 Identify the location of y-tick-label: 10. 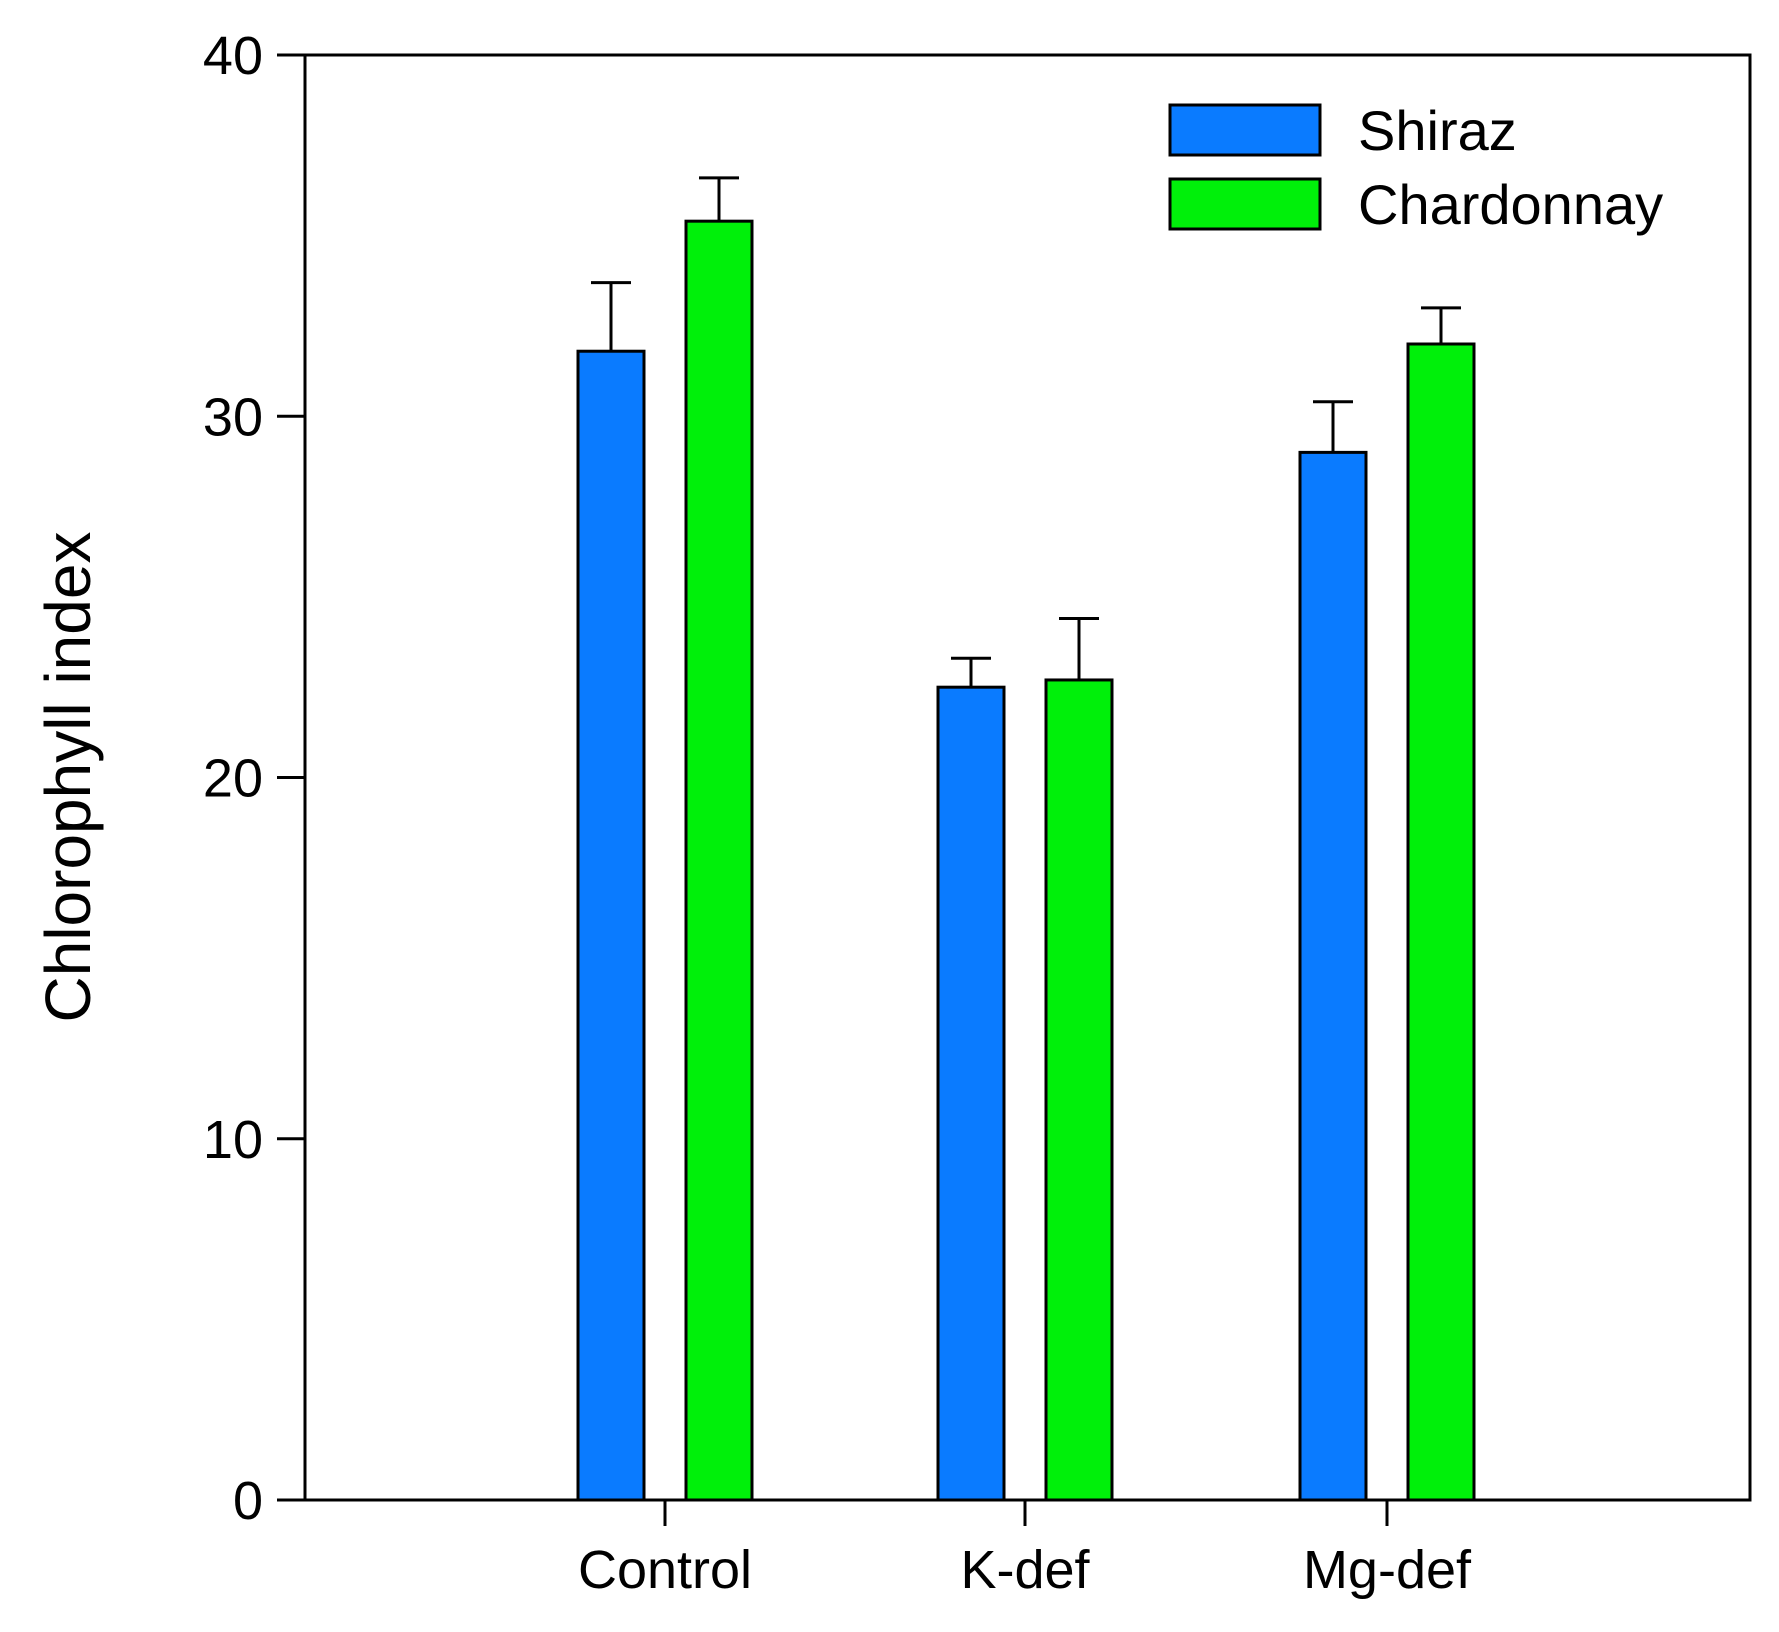
(233, 1140).